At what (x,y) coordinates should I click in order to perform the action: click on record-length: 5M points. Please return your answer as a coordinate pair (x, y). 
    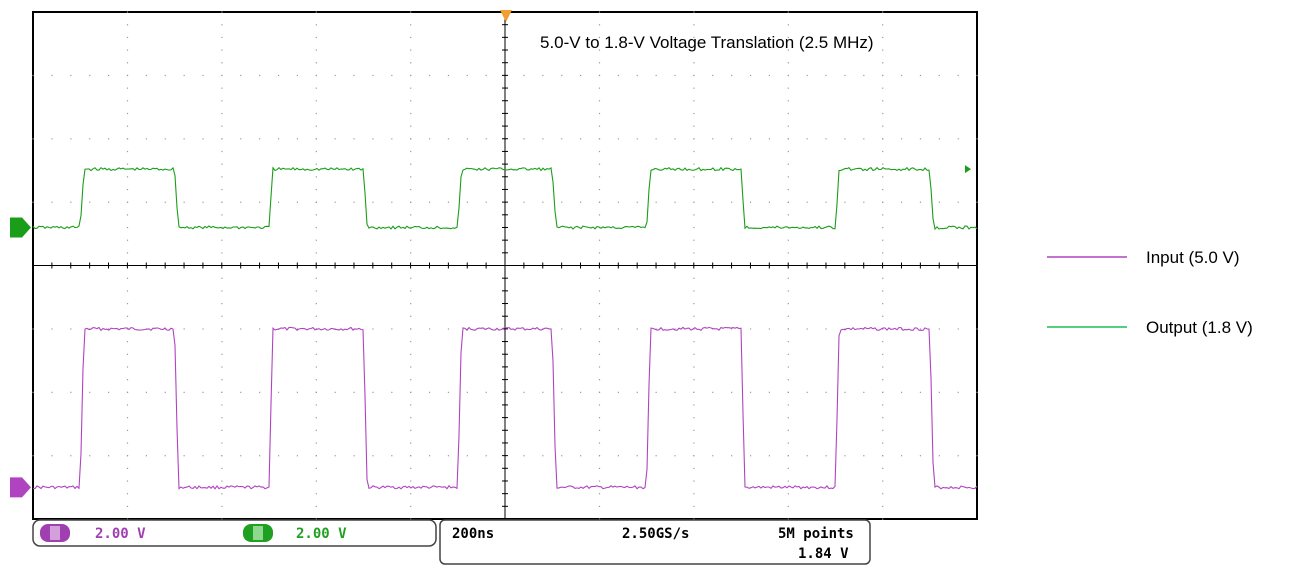
    Looking at the image, I should click on (816, 534).